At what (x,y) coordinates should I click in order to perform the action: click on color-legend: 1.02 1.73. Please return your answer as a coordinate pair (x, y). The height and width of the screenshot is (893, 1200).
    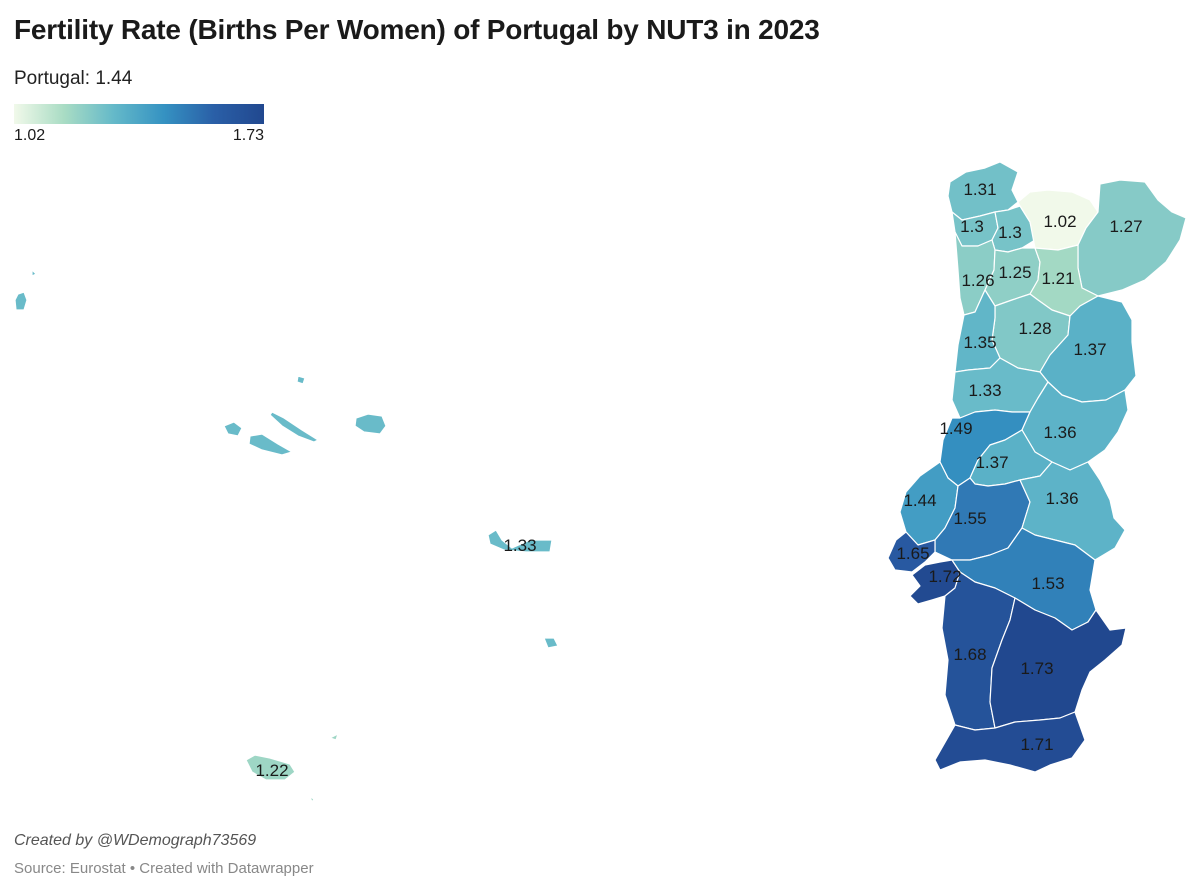
    Looking at the image, I should click on (139, 124).